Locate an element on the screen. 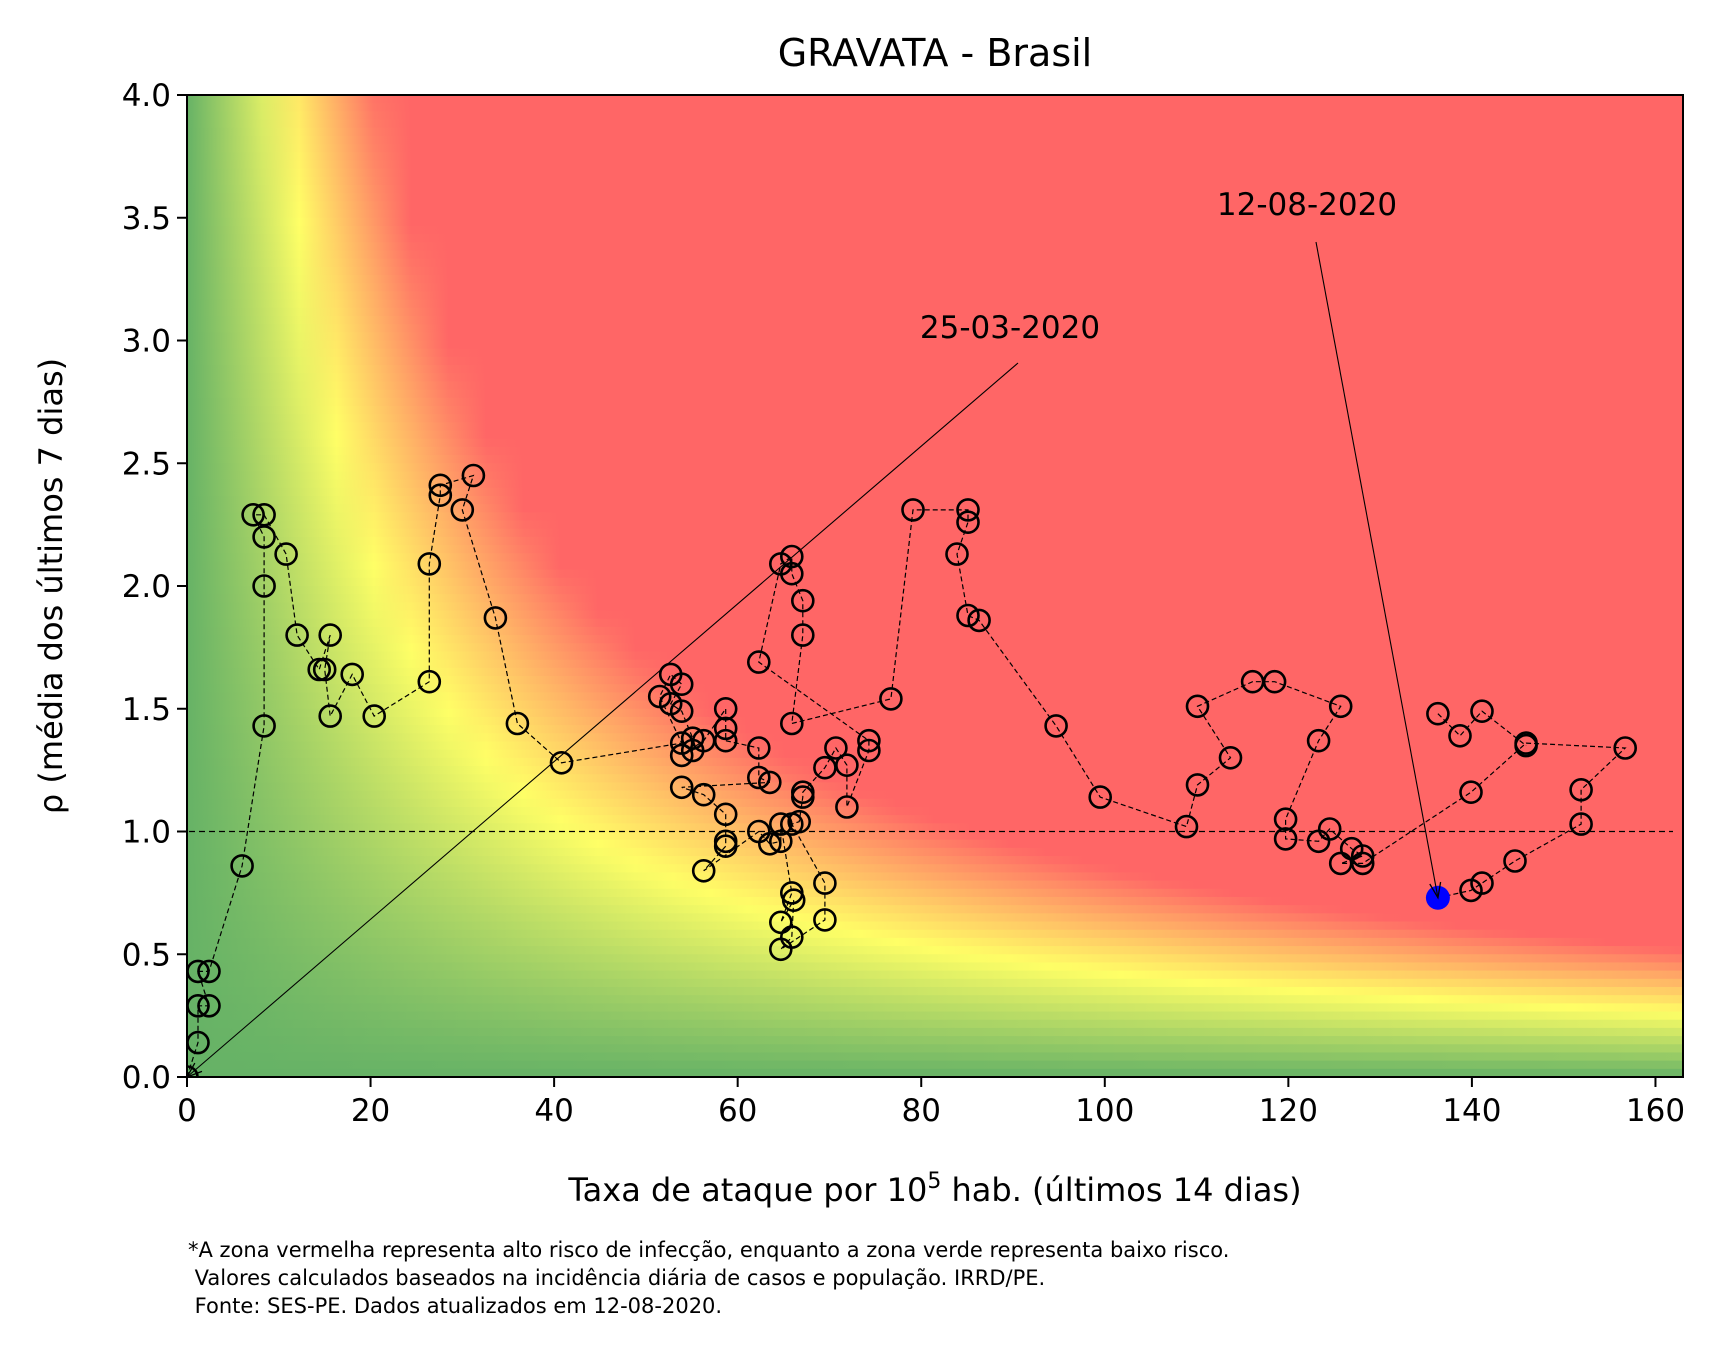 Image resolution: width=1716 pixels, height=1357 pixels. y-tick-label: 3.0 is located at coordinates (146, 342).